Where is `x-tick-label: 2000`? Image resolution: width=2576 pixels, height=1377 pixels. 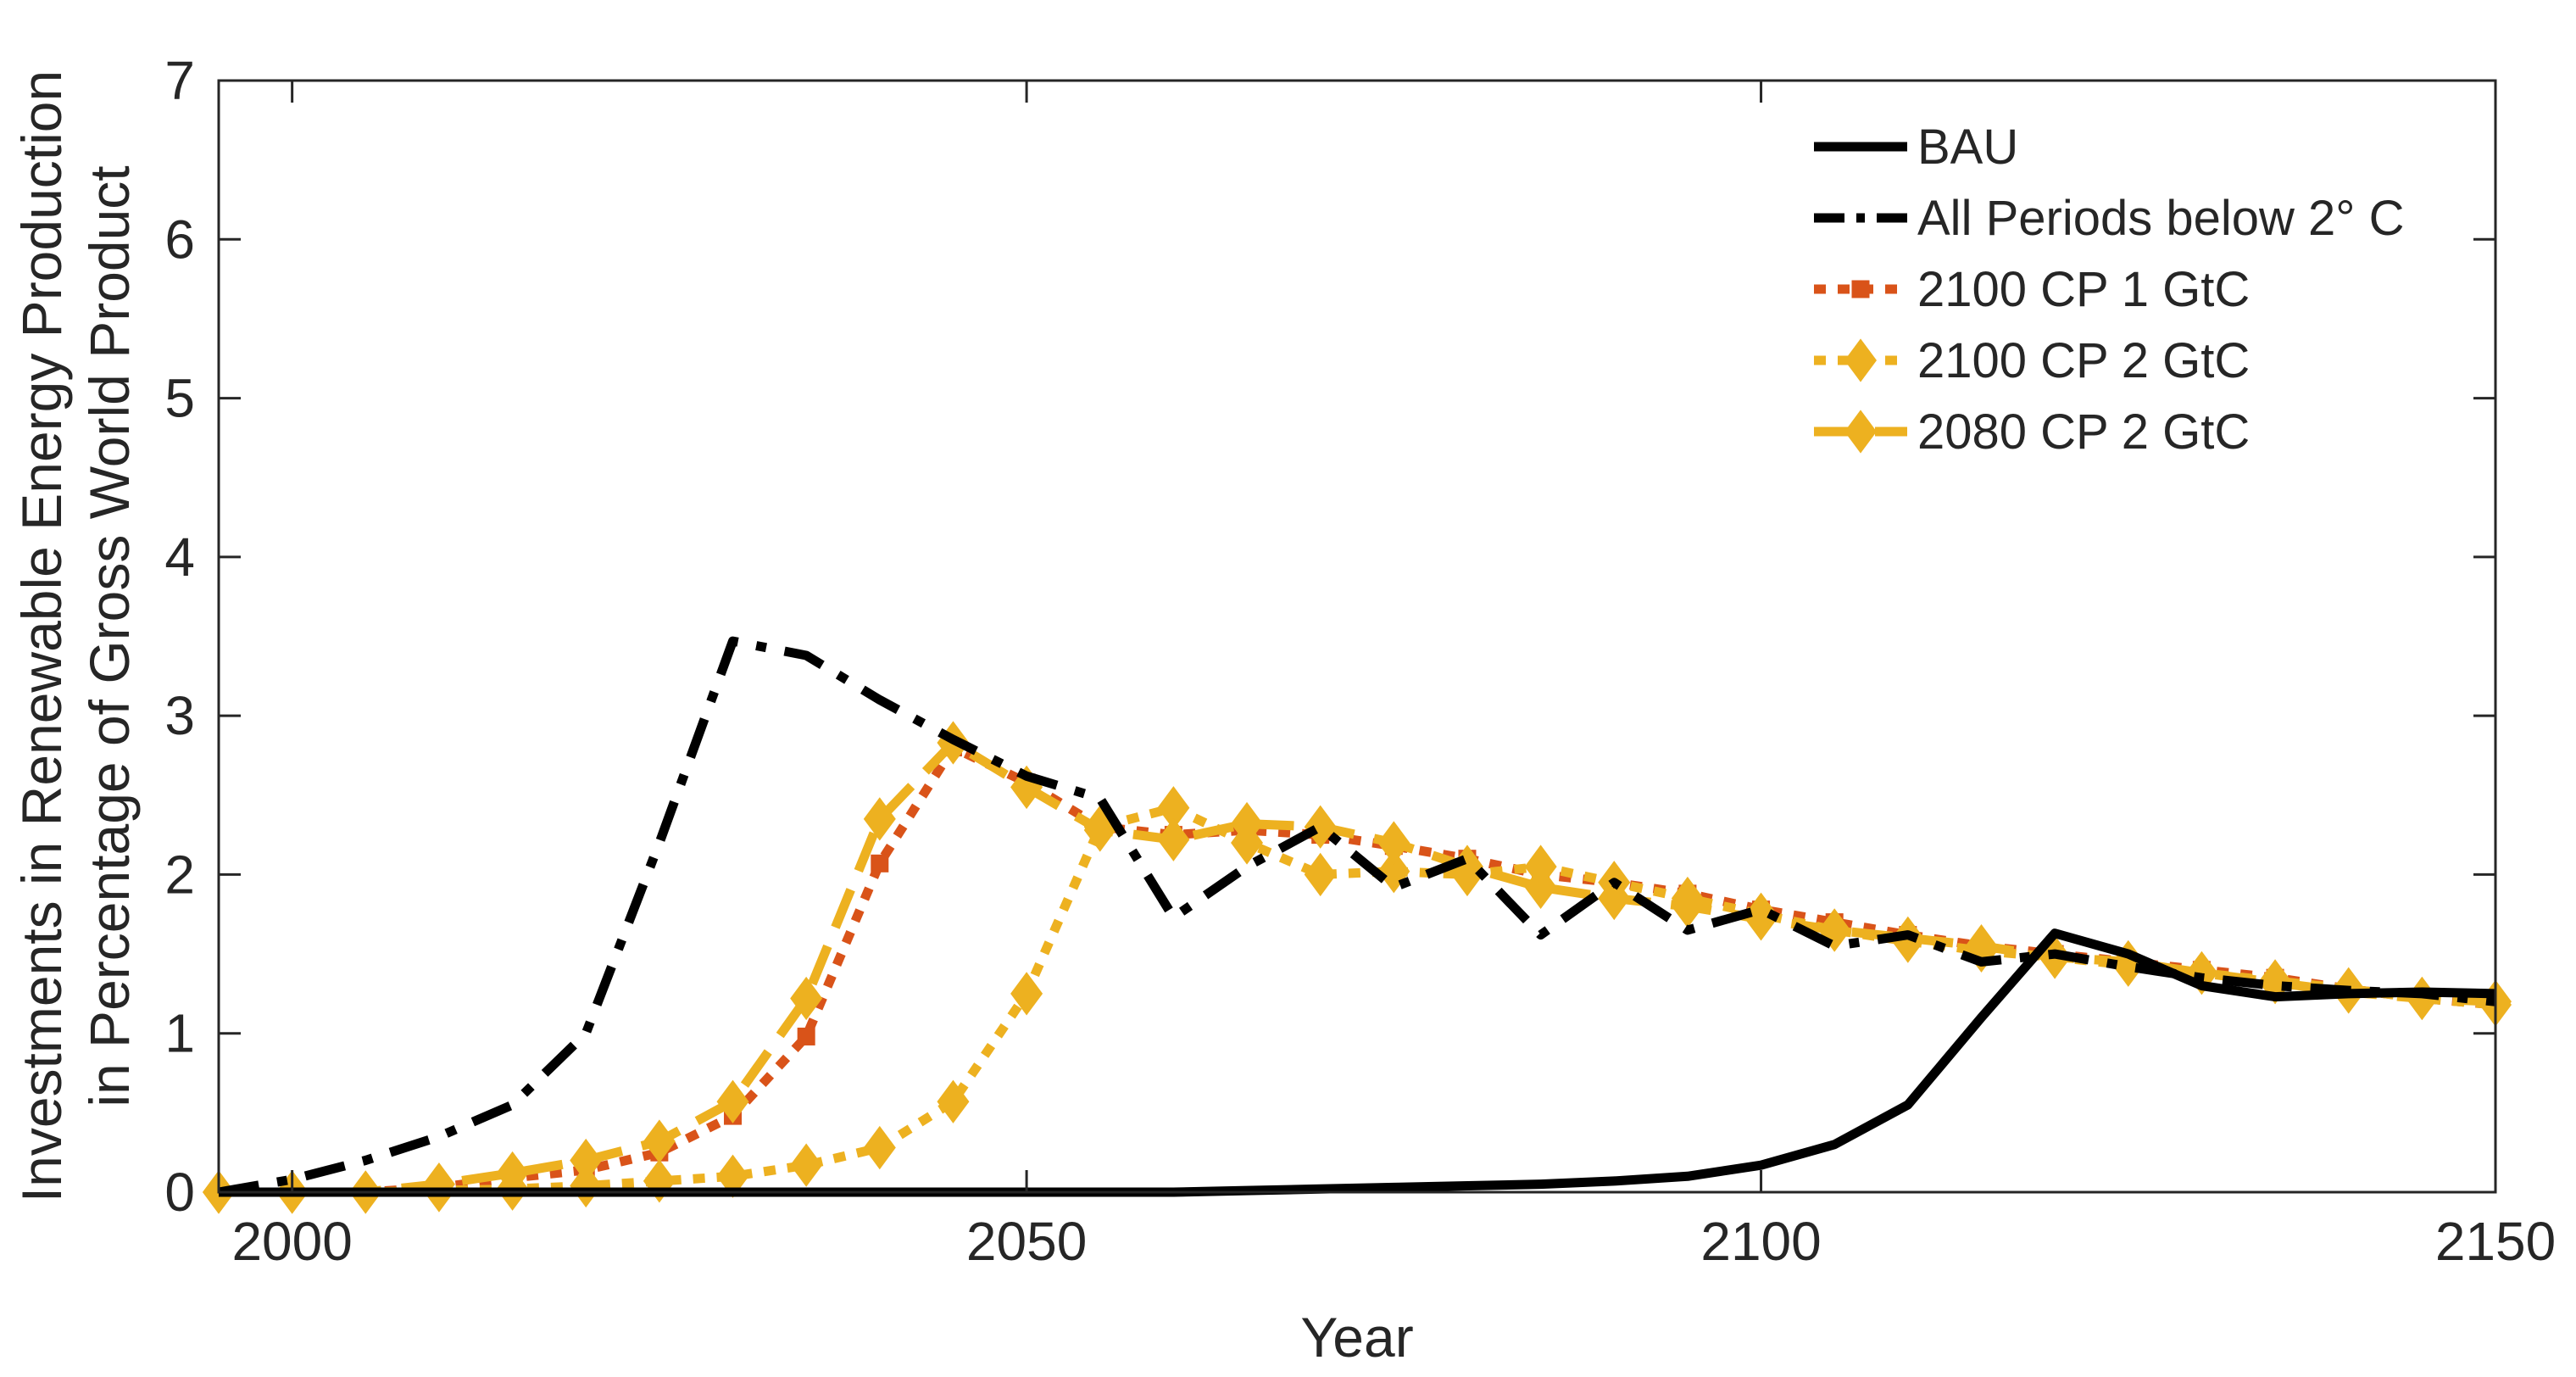 x-tick-label: 2000 is located at coordinates (291, 1241).